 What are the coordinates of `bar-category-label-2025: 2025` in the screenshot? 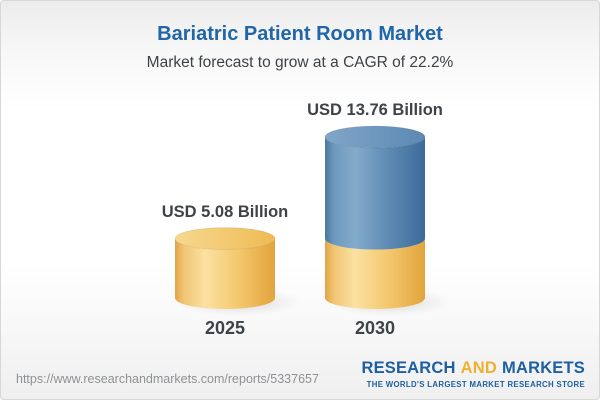 It's located at (225, 328).